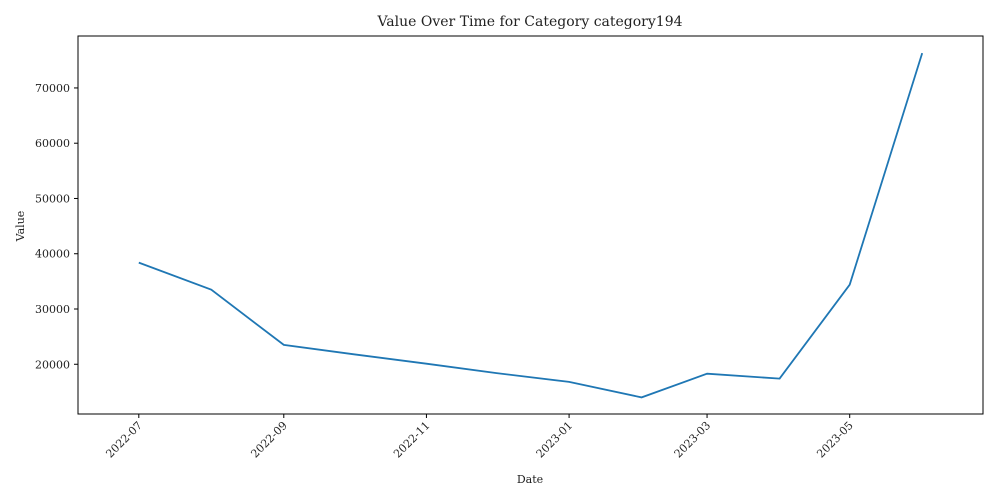 The height and width of the screenshot is (500, 1000). I want to click on y-tick-label: 50000, so click(52, 198).